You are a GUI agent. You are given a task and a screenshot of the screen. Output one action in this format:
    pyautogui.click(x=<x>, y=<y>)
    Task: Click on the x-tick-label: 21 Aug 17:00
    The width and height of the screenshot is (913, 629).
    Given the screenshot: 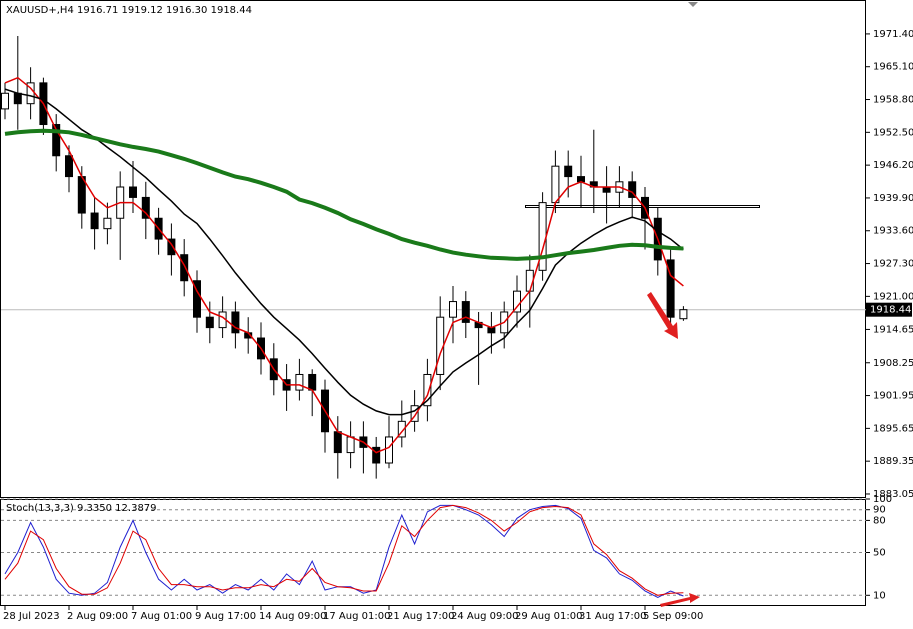 What is the action you would take?
    pyautogui.click(x=420, y=616)
    